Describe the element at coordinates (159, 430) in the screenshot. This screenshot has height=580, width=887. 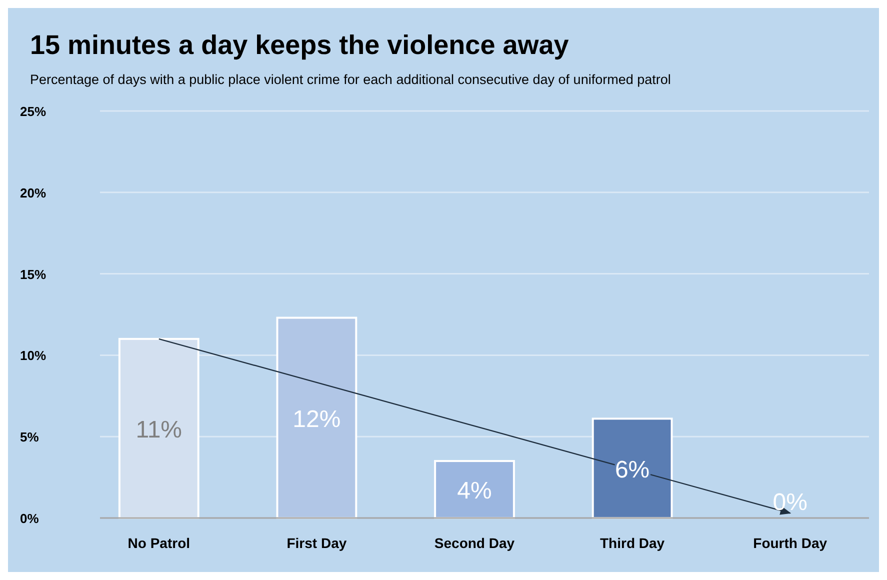
I see `data-label: 11%` at that location.